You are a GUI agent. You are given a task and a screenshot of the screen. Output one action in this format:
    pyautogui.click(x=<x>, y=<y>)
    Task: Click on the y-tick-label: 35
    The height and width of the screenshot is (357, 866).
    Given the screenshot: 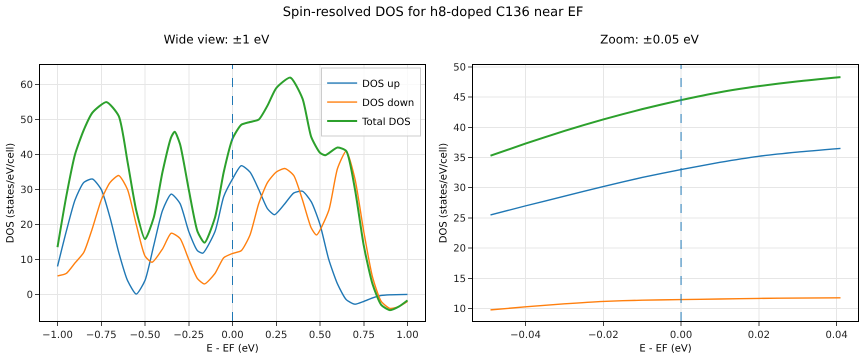 What is the action you would take?
    pyautogui.click(x=459, y=158)
    